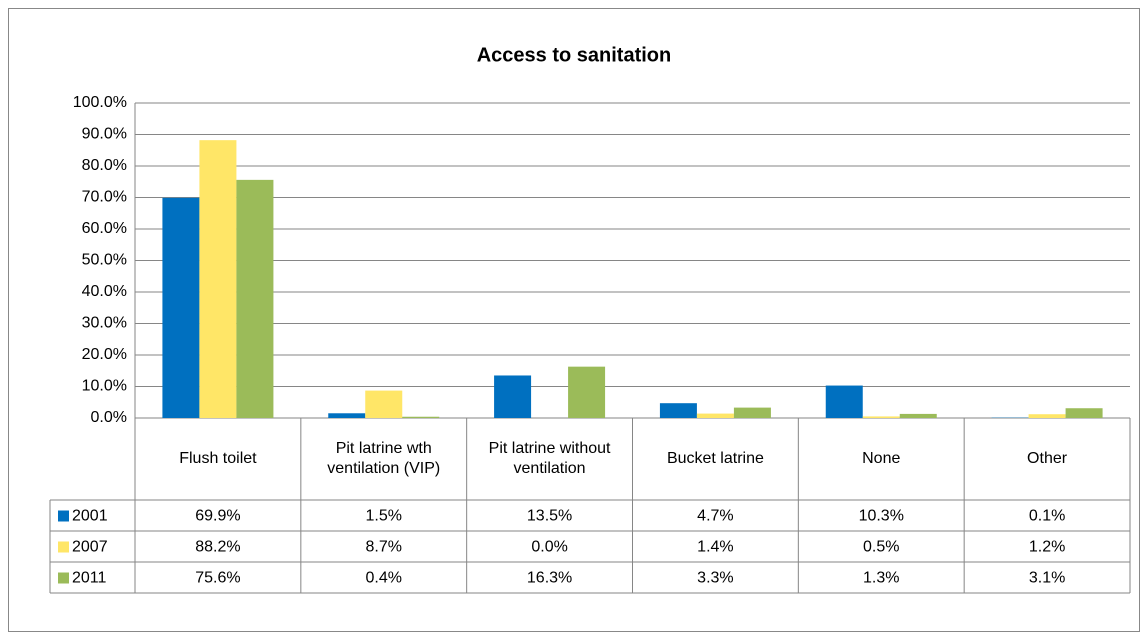 This screenshot has height=639, width=1148. I want to click on y-tick-label: 80.0%, so click(104, 165).